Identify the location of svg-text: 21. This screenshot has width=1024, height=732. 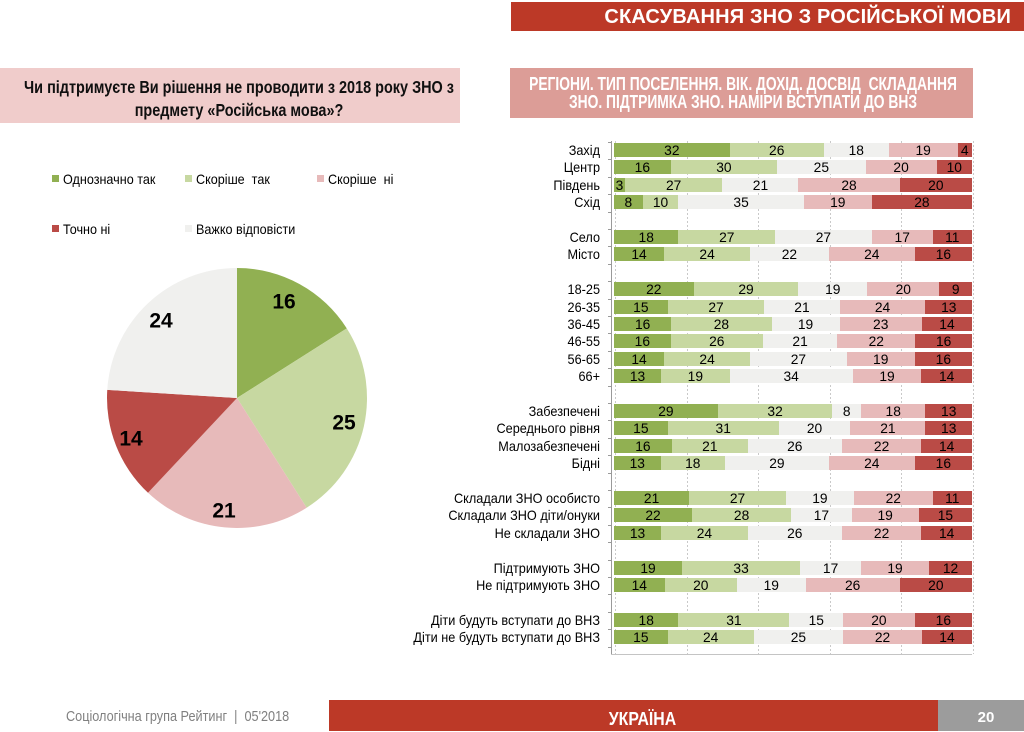
(224, 511).